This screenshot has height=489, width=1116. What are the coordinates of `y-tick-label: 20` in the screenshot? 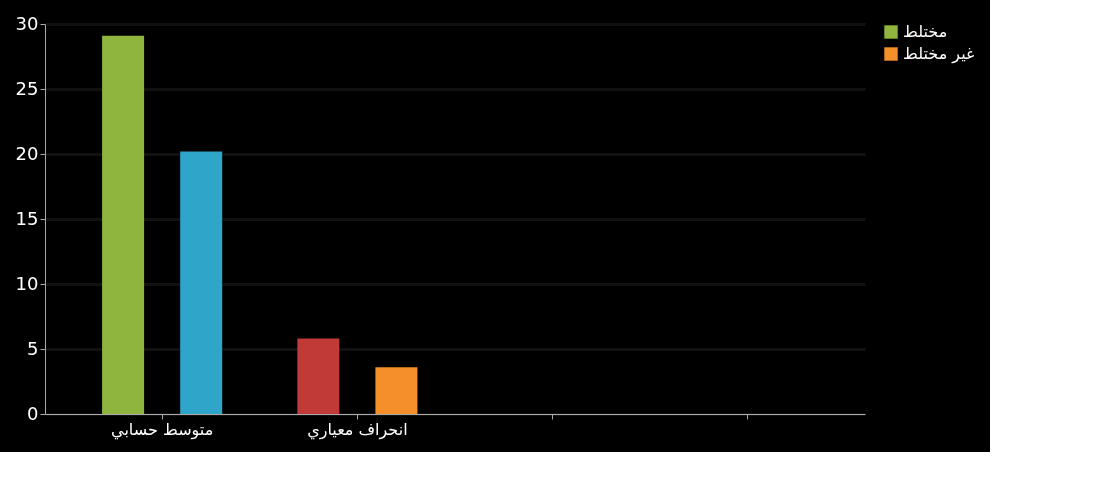 It's located at (27, 153).